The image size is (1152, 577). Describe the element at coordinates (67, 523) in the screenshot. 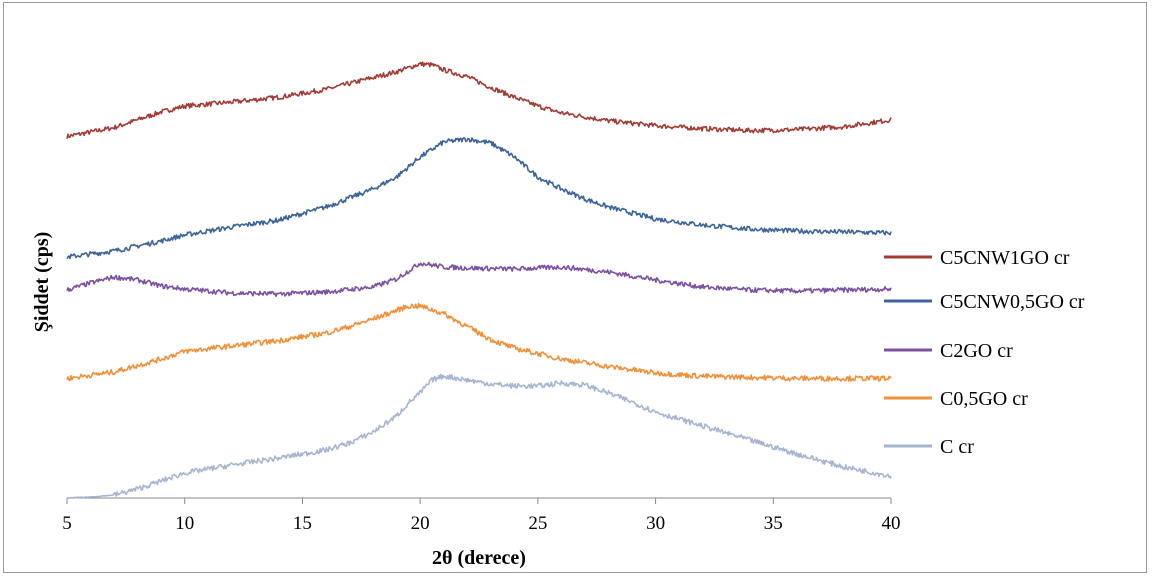

I see `x-tick-label: 5` at that location.